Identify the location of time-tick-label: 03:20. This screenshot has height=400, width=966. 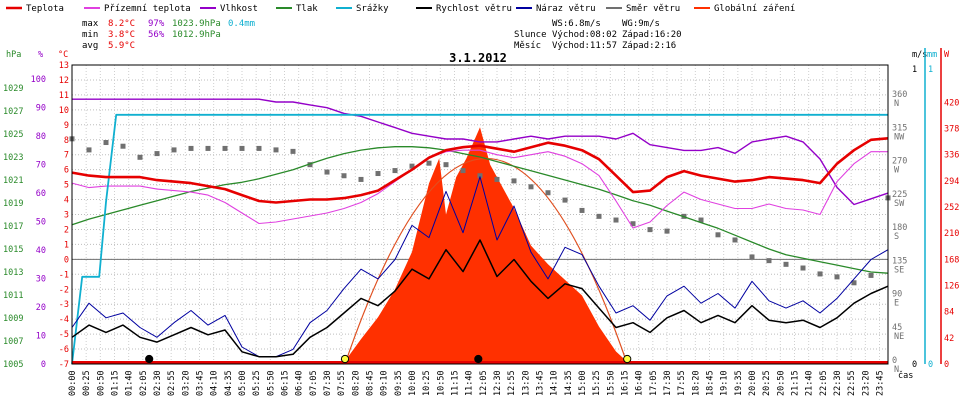
(186, 383).